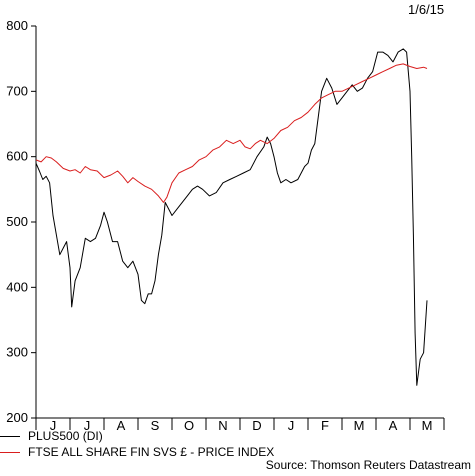 This screenshot has width=475, height=476. Describe the element at coordinates (325, 425) in the screenshot. I see `x-tick-label: F` at that location.